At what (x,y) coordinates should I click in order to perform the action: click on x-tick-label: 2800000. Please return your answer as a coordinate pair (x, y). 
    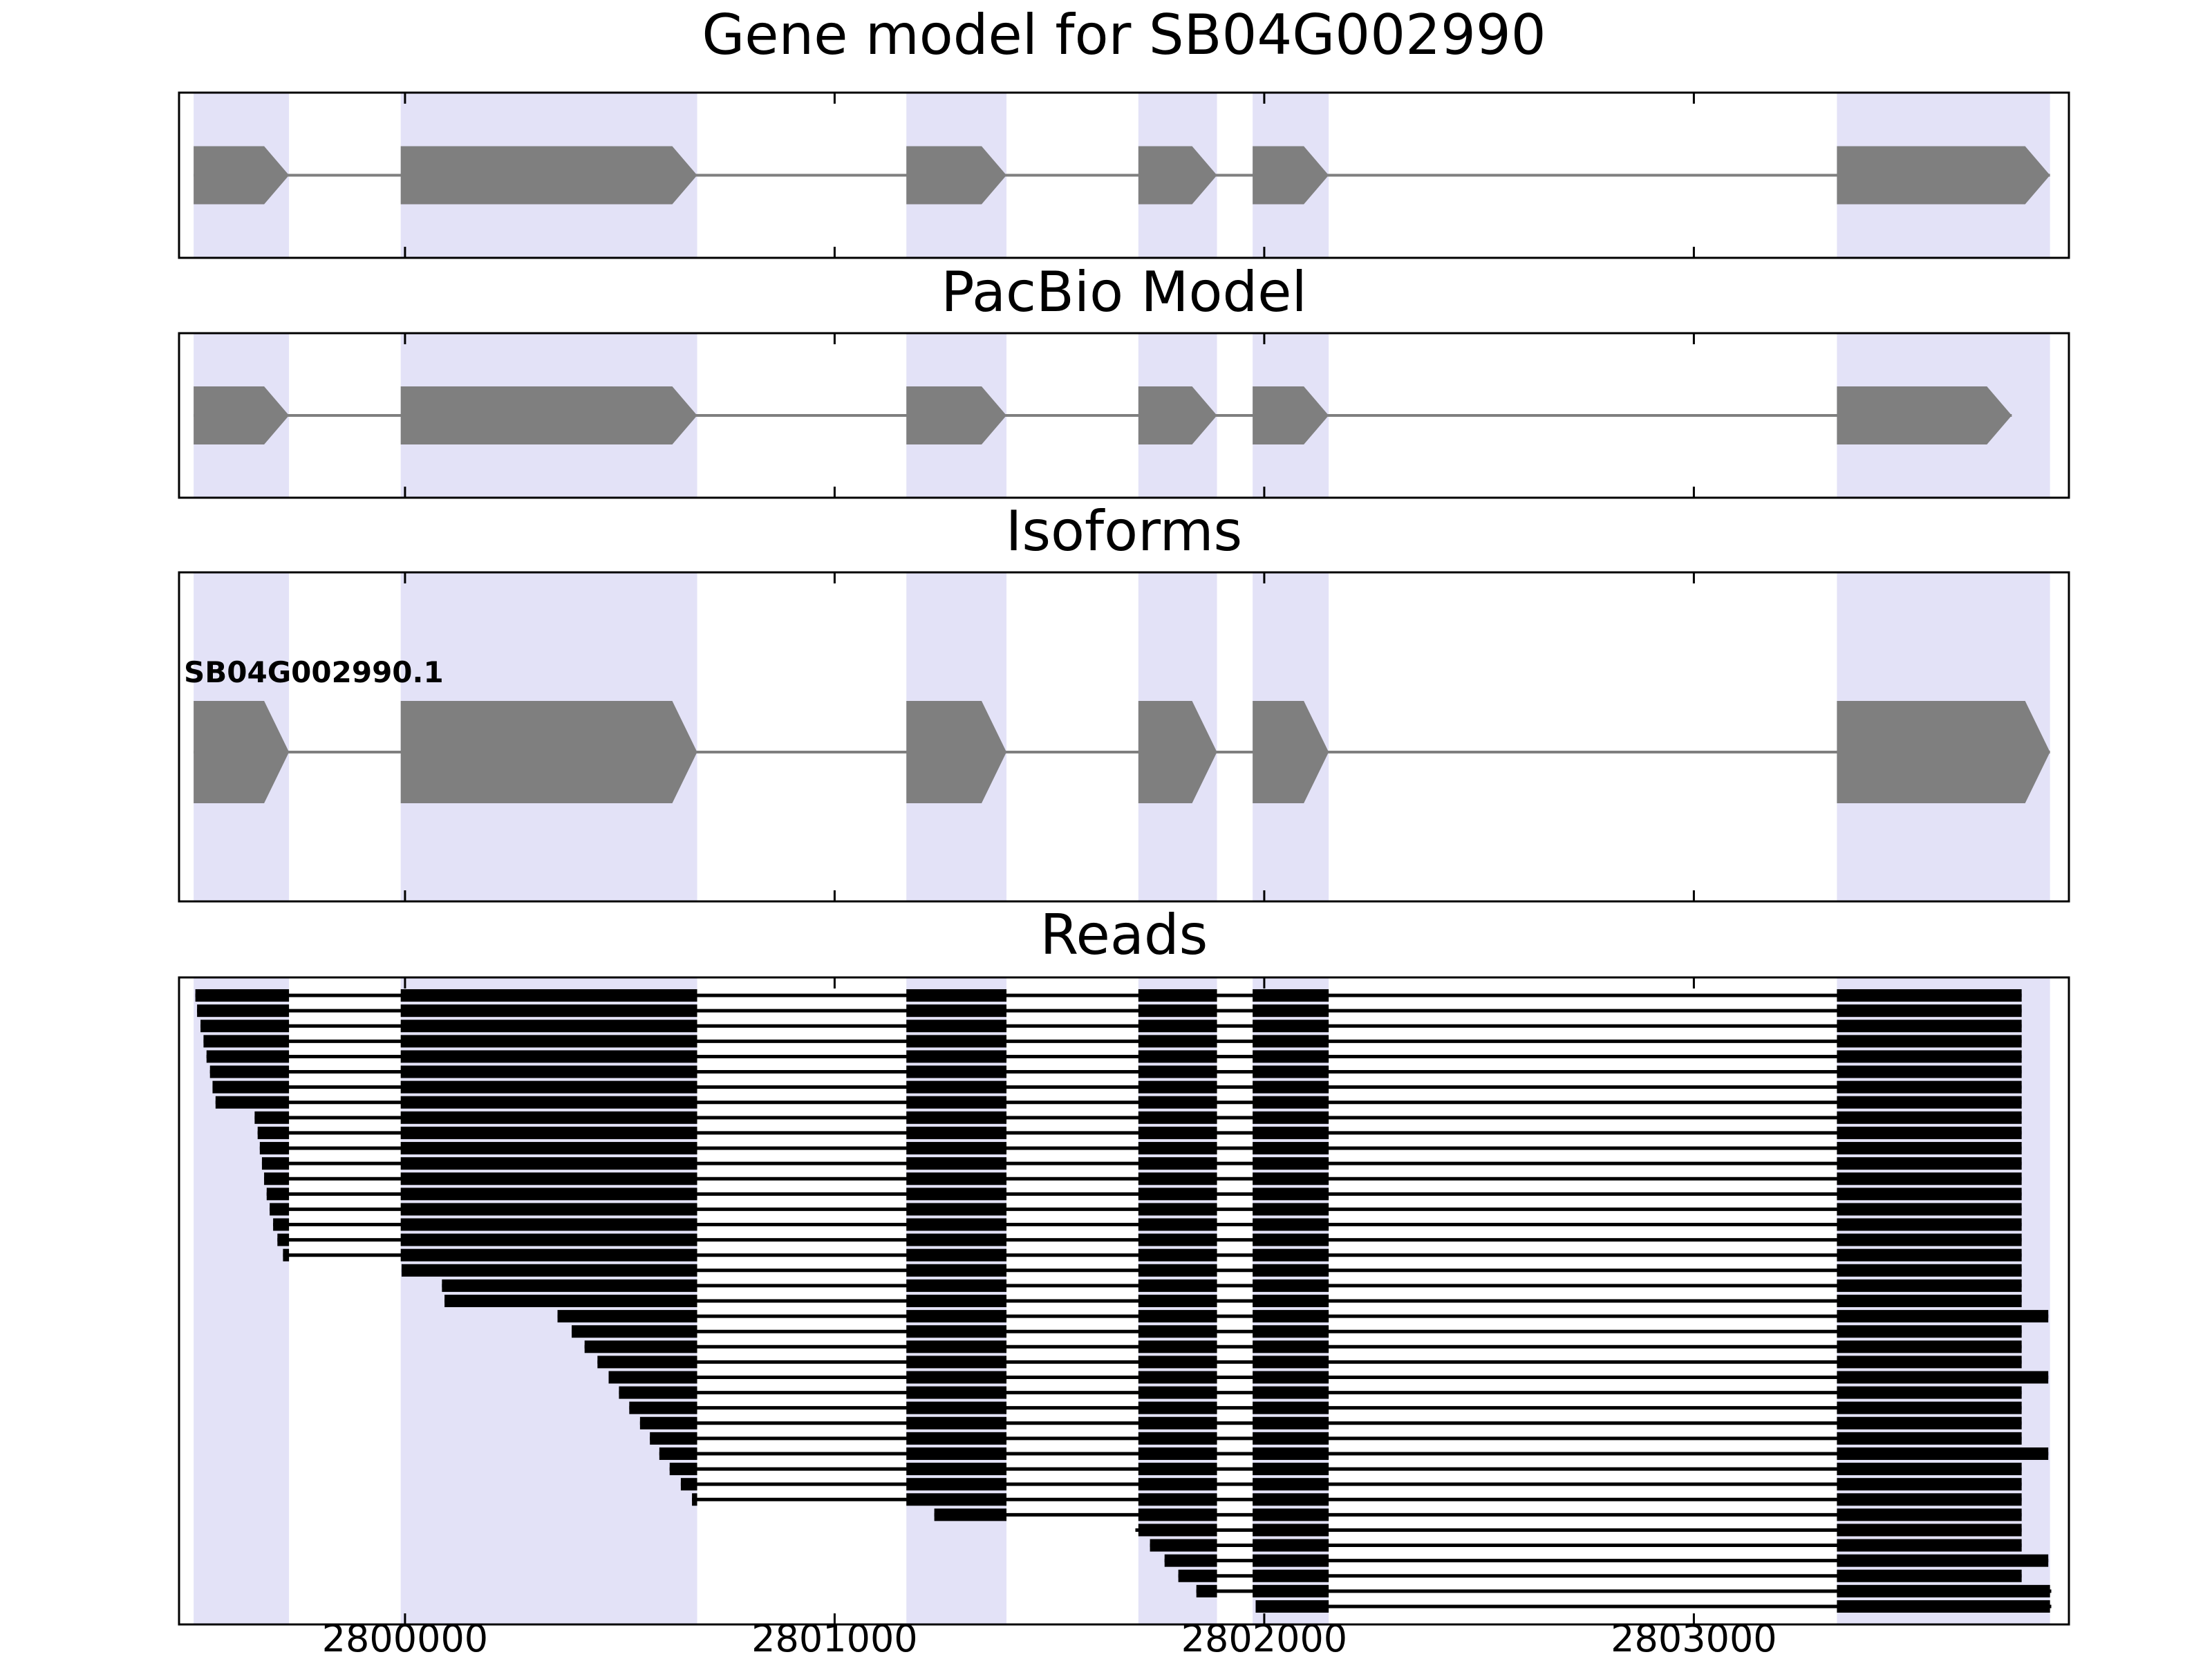
    Looking at the image, I should click on (405, 1638).